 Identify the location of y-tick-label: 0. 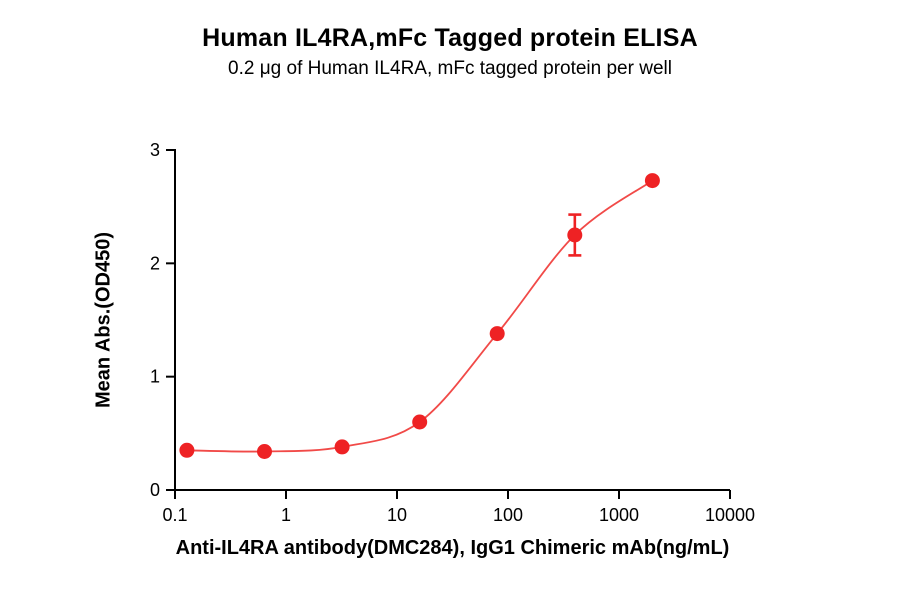
(155, 490).